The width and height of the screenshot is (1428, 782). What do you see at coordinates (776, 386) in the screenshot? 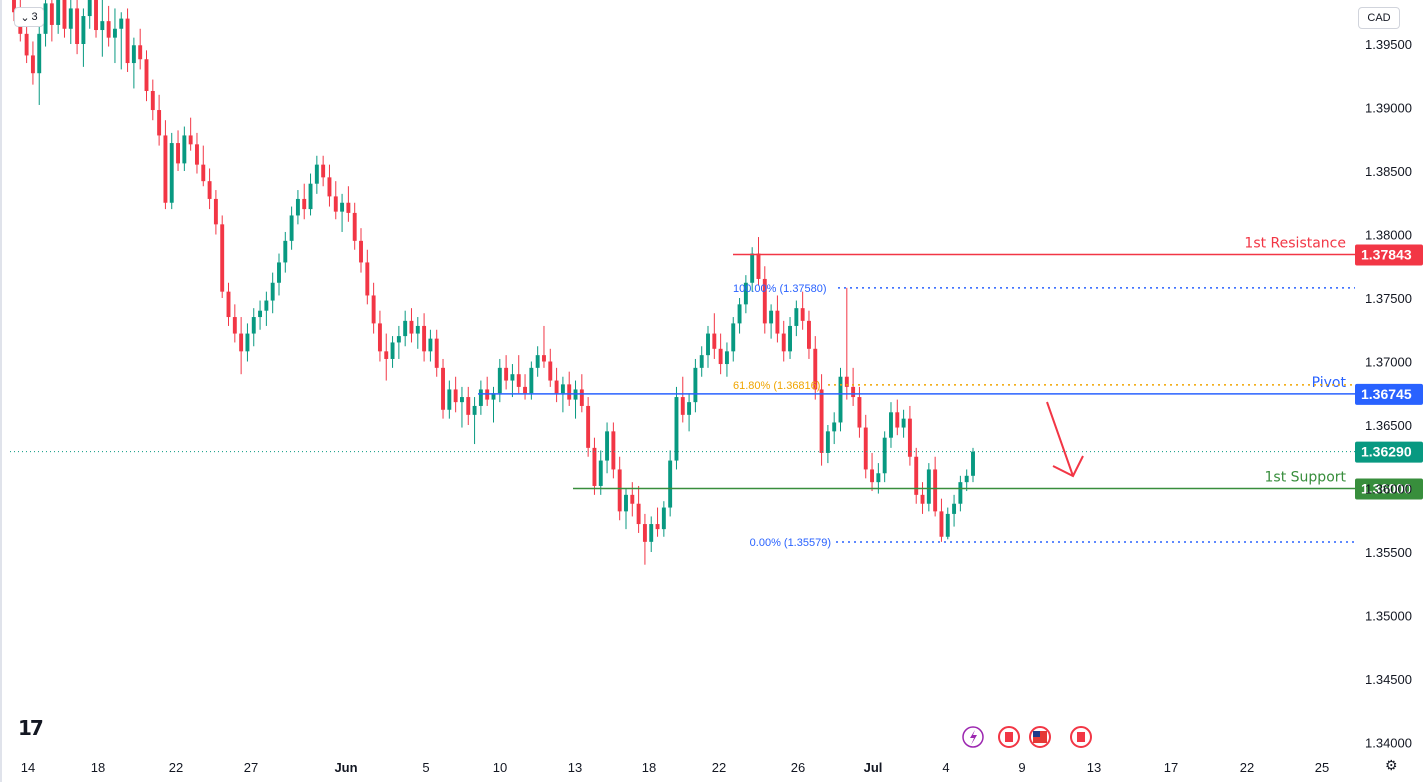
I see `fib-level-label: 61.80% (1.36816)` at bounding box center [776, 386].